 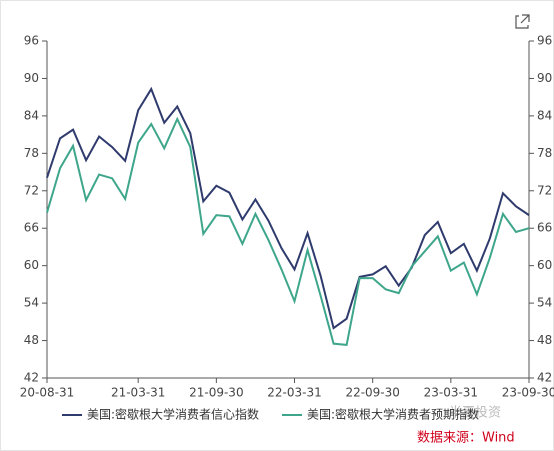 I want to click on y-tick-label: 78, so click(x=31, y=153).